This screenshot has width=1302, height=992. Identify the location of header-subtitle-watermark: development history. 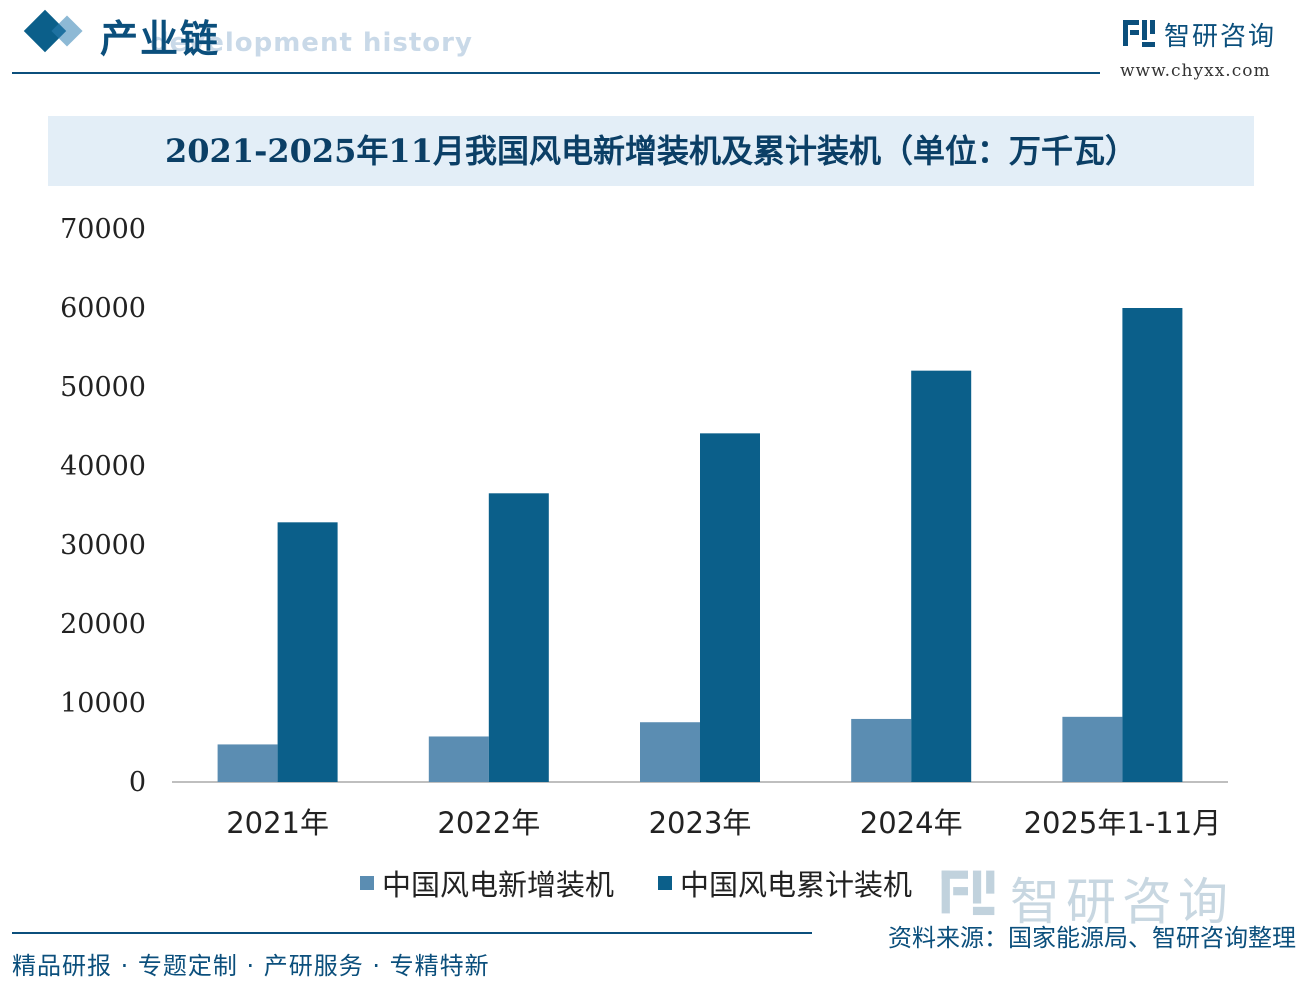
(311, 43).